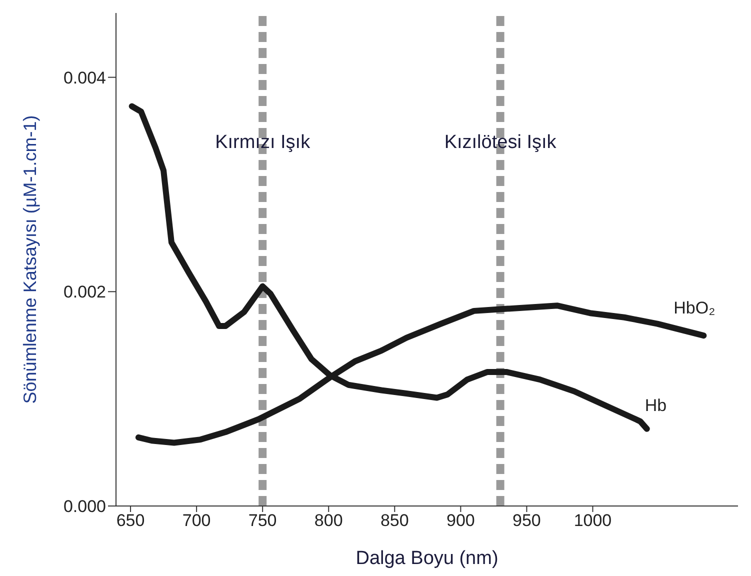 The height and width of the screenshot is (576, 751). I want to click on x-tick-label: 750, so click(262, 520).